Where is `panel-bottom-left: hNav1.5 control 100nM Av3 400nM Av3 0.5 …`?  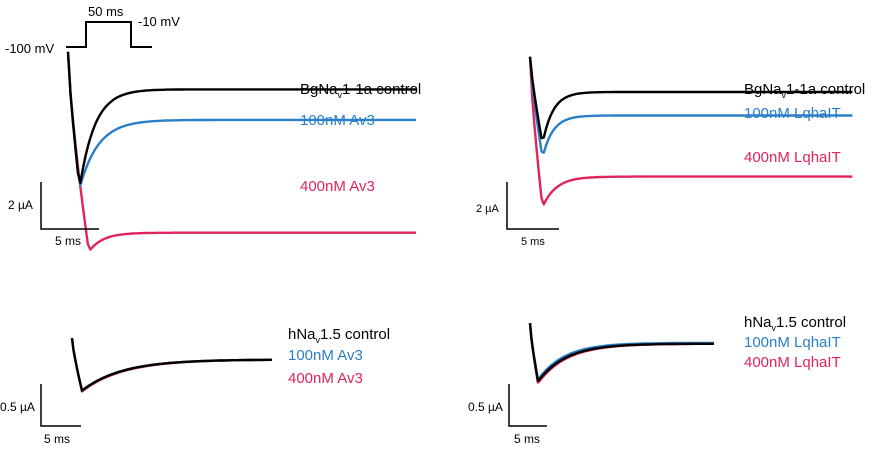
panel-bottom-left: hNav1.5 control 100nM Av3 400nM Av3 0.5 … is located at coordinates (195, 386).